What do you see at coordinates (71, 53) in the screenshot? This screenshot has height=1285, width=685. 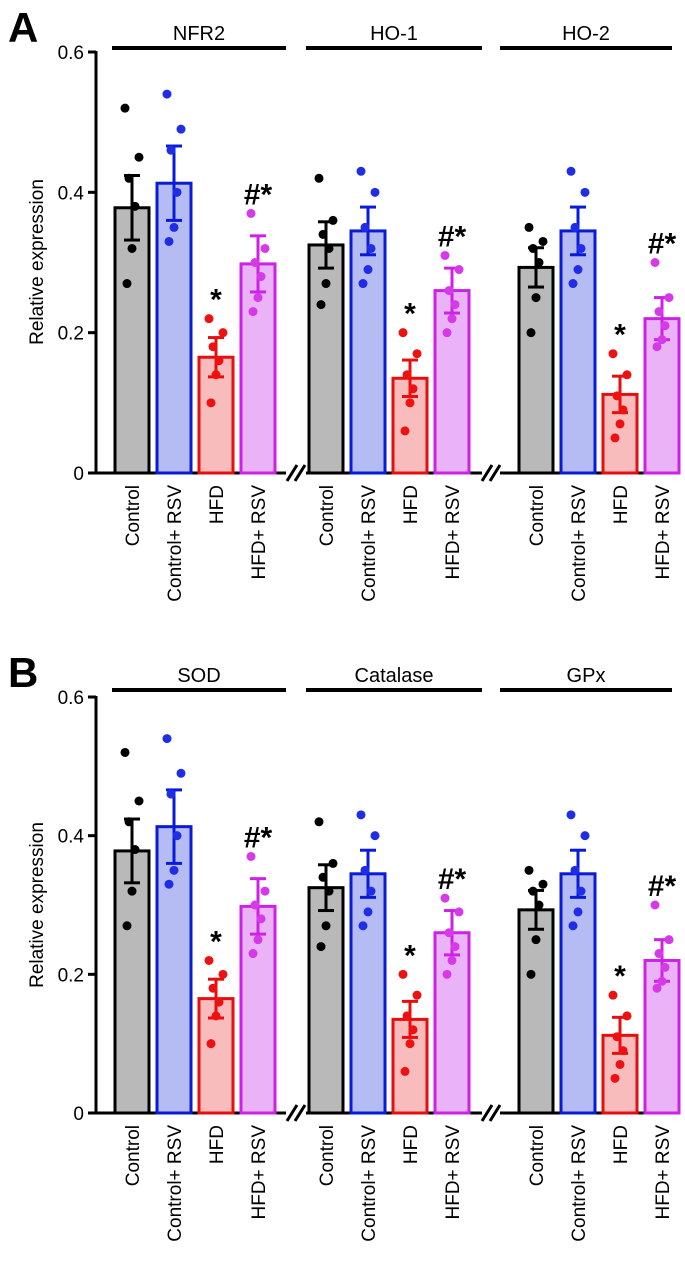 I see `y-tick-label: 0.6` at bounding box center [71, 53].